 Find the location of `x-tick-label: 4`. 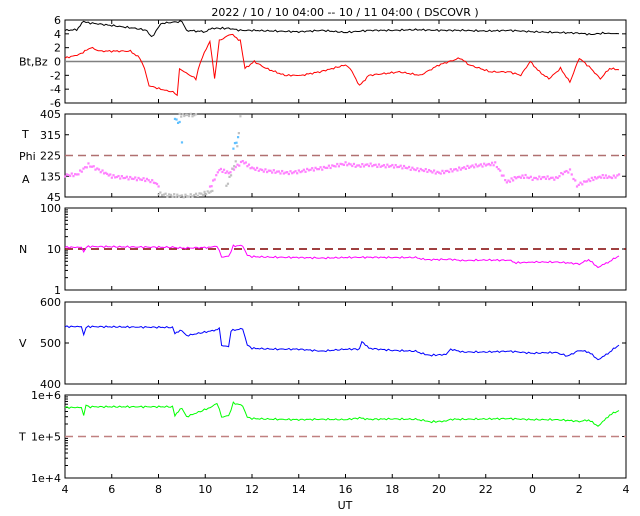

x-tick-label: 4 is located at coordinates (65, 489).